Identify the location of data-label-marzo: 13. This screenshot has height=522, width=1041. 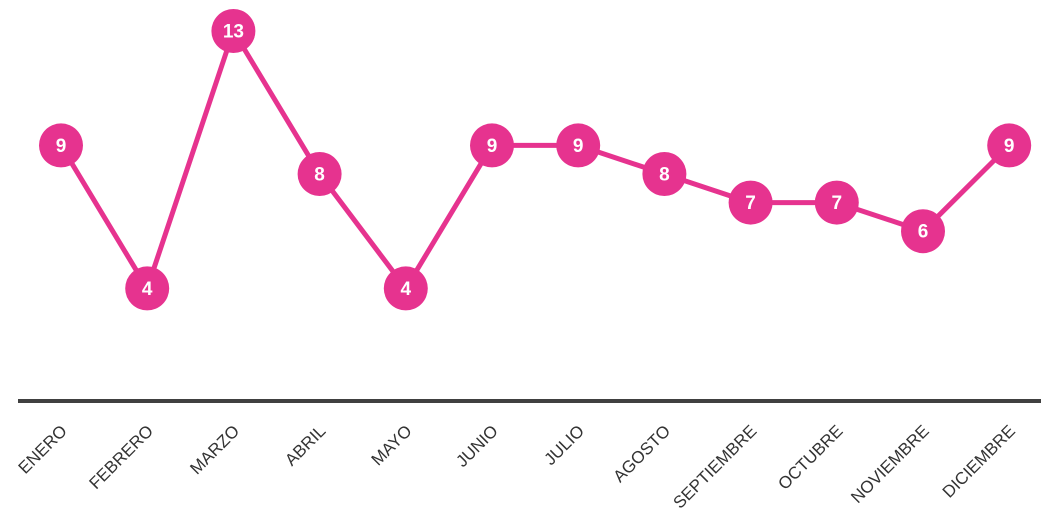
(233, 32).